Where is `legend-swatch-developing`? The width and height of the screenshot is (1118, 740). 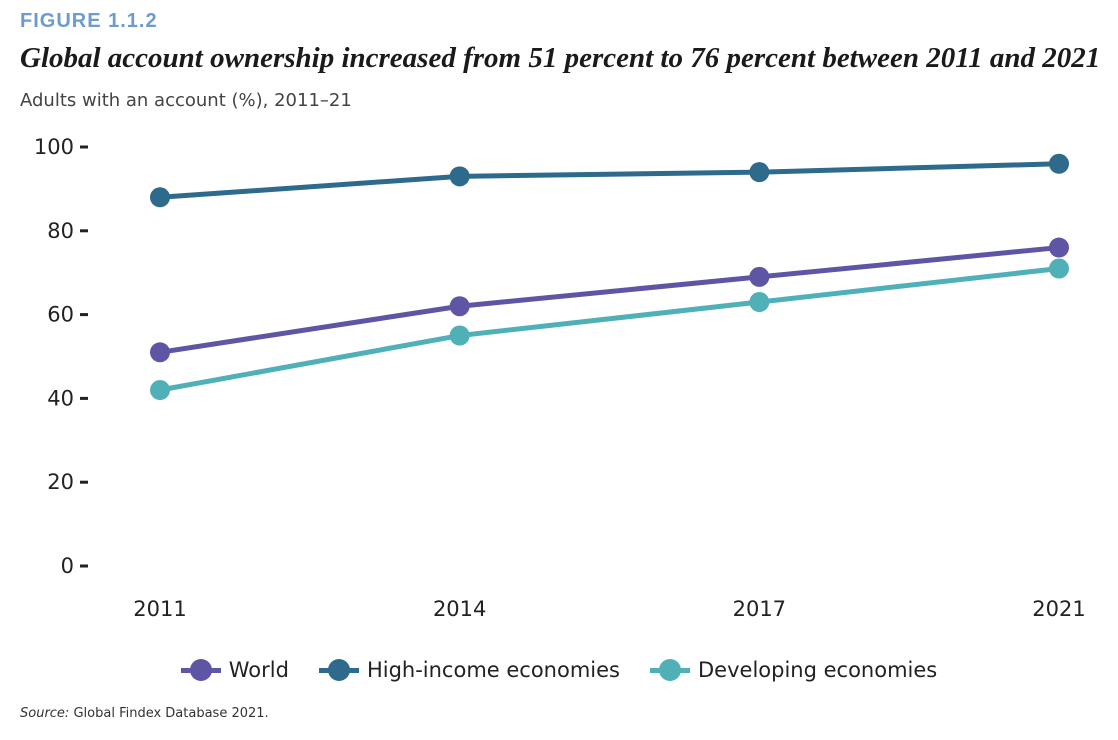 legend-swatch-developing is located at coordinates (670, 670).